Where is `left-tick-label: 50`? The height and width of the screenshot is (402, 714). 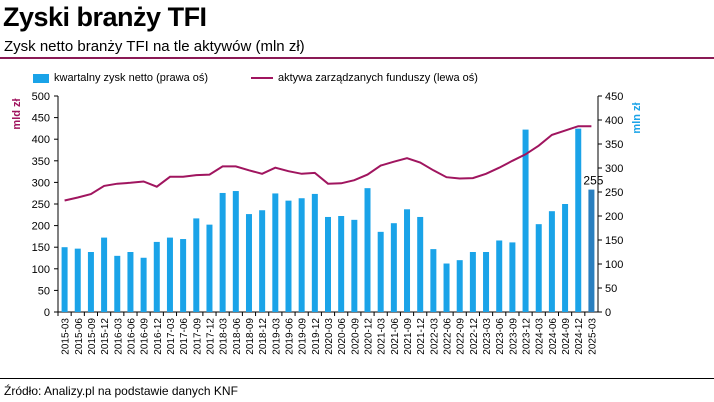 left-tick-label: 50 is located at coordinates (44, 291).